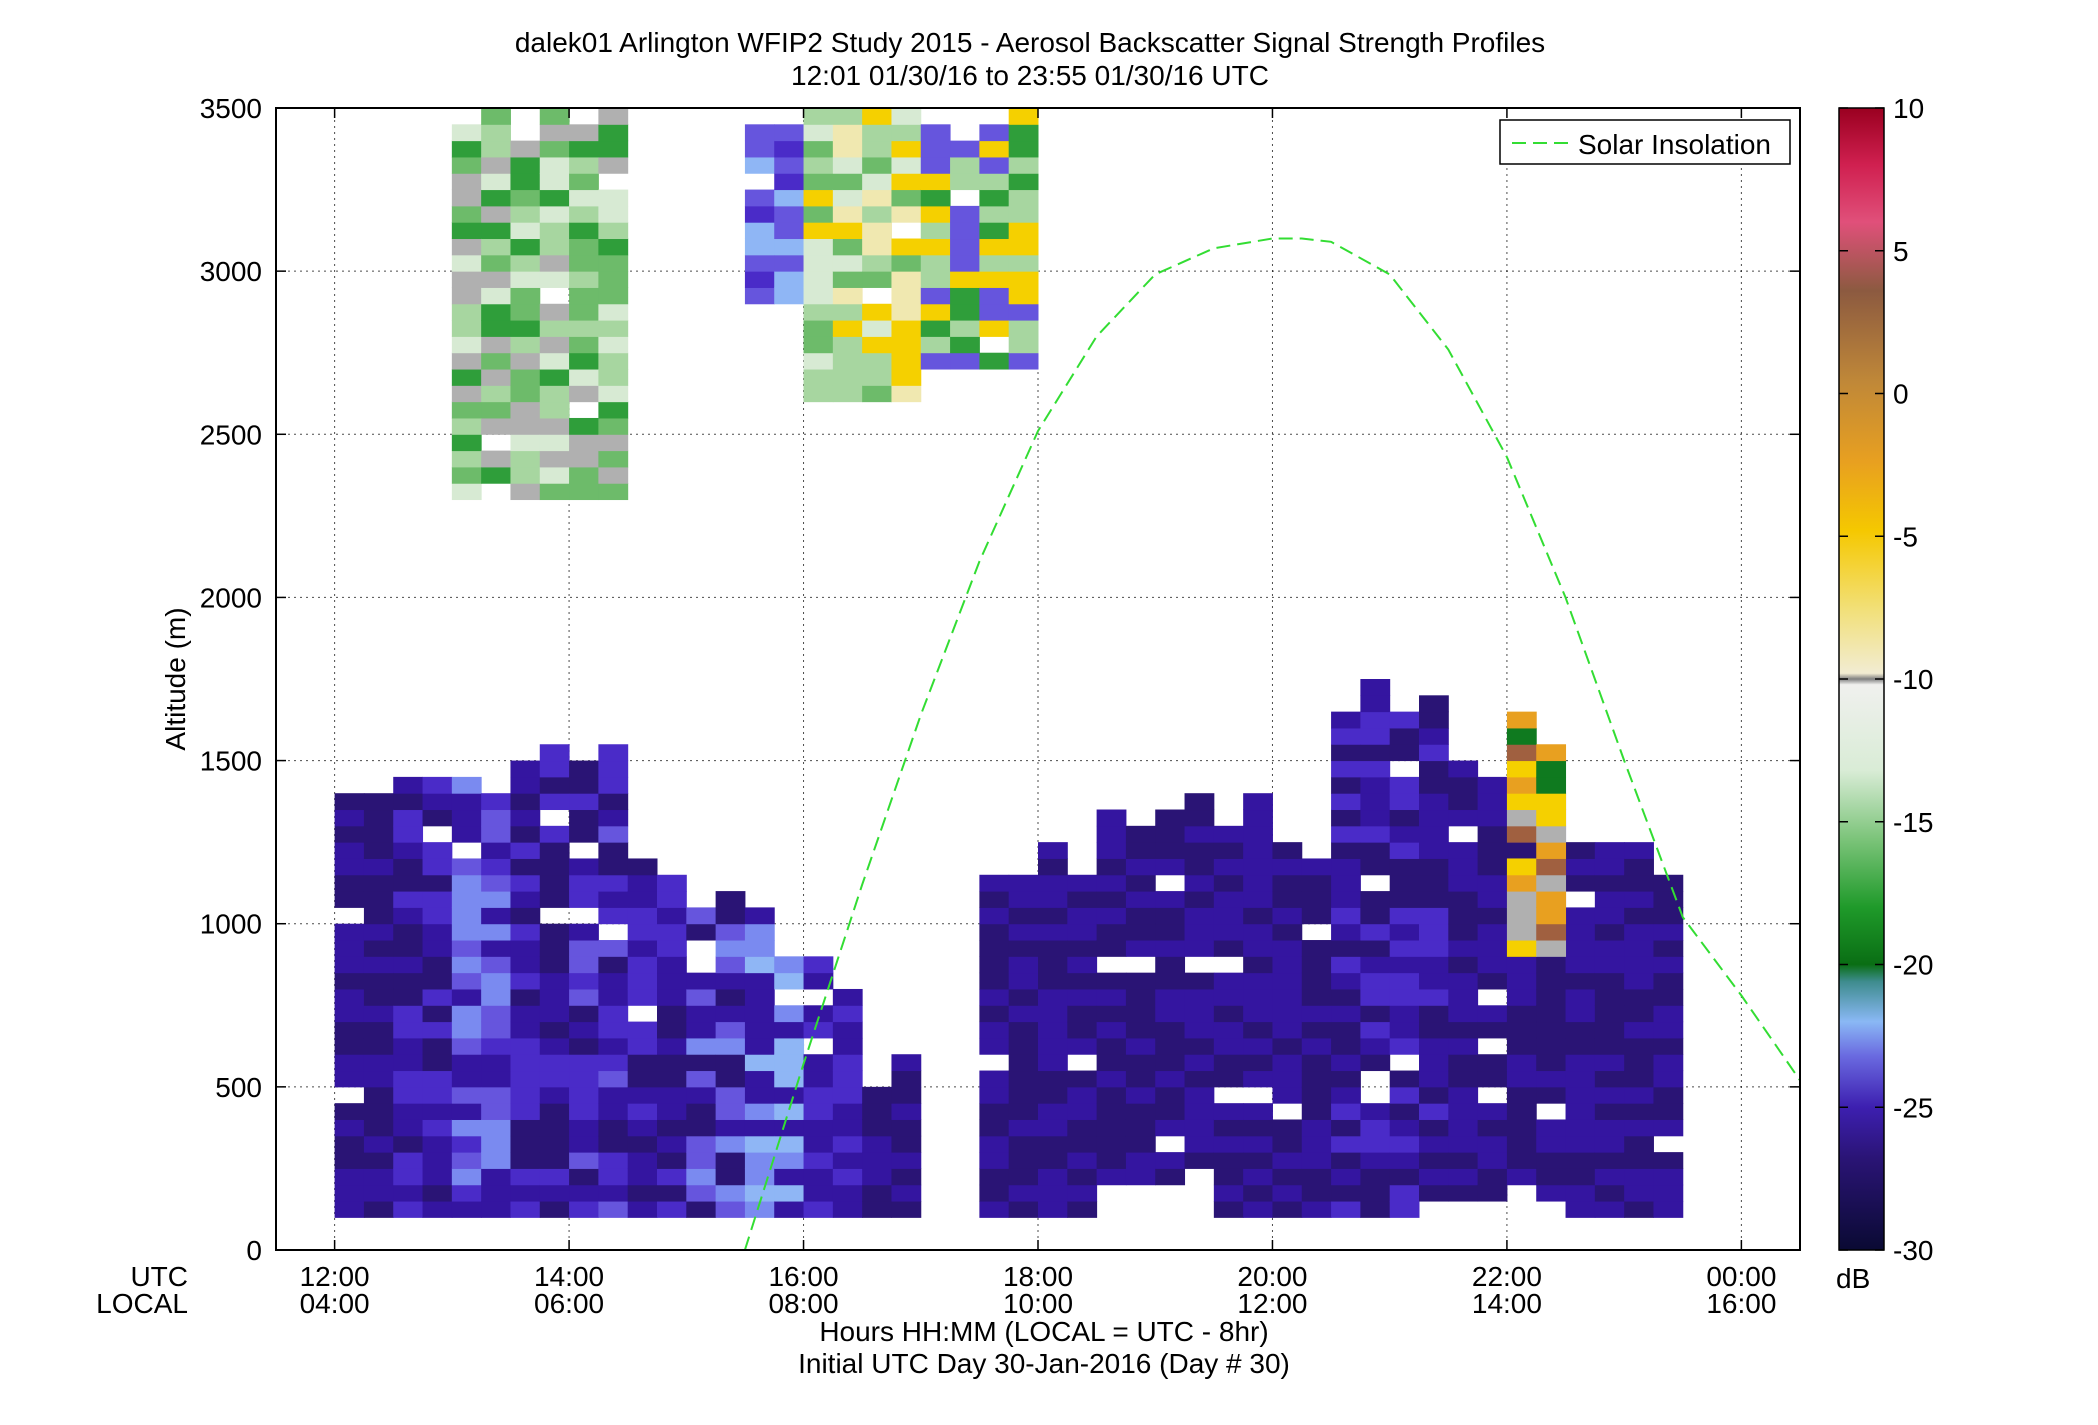 The image size is (2098, 1425). Describe the element at coordinates (803, 1303) in the screenshot. I see `x-tick-label-local: 08:00` at that location.